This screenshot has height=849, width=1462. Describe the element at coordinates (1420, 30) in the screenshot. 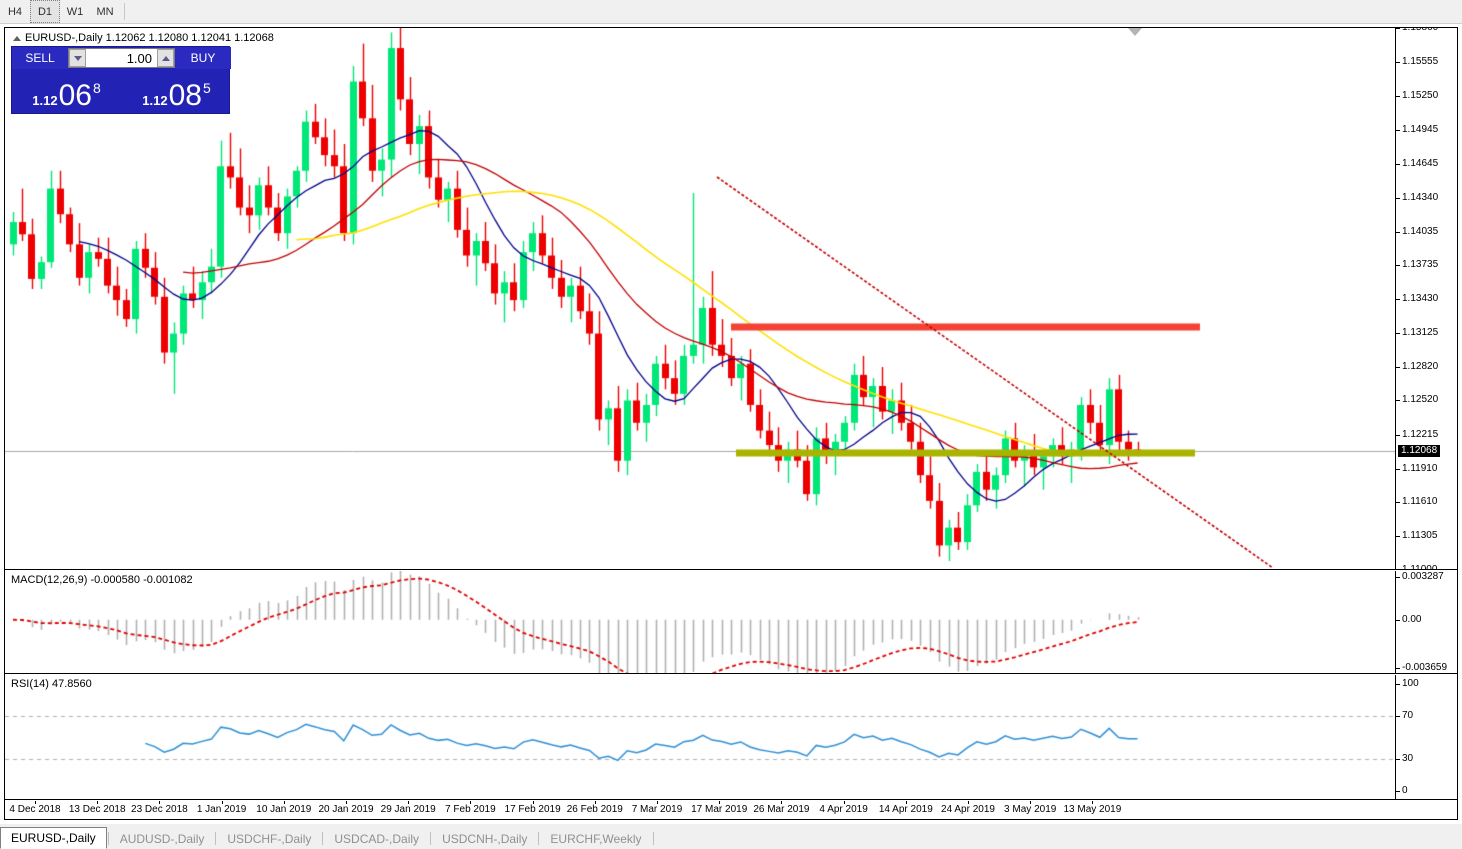

I see `price-scale-label: 1.15860` at that location.